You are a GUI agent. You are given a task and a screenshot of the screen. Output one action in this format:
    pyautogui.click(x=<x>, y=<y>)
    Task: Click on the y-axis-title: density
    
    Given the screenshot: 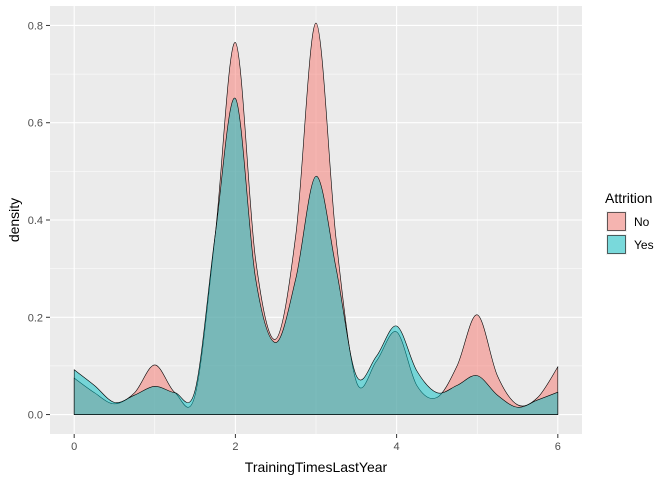 What is the action you would take?
    pyautogui.click(x=14, y=220)
    